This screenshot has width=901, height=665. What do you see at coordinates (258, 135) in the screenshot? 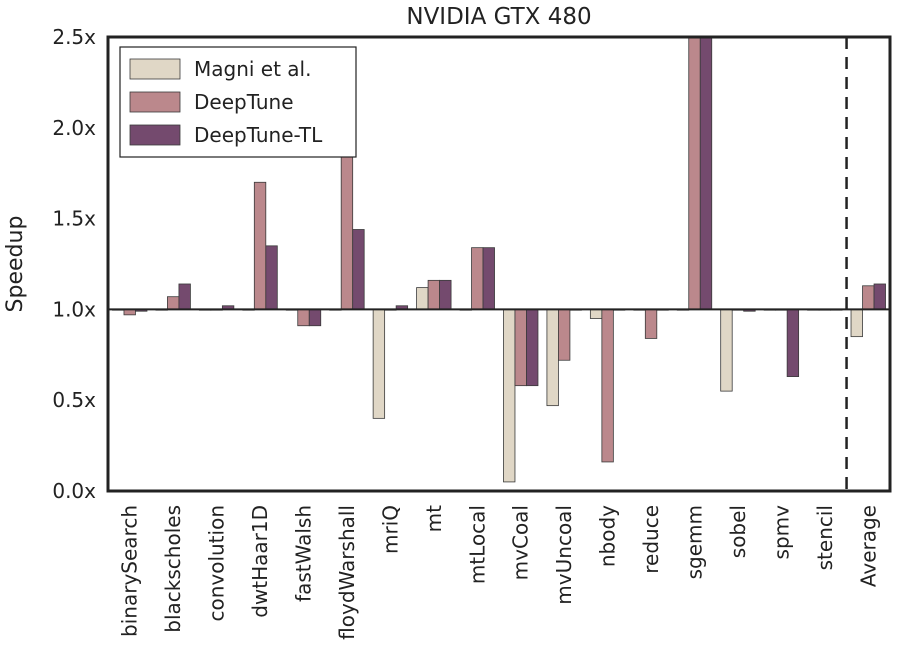
I see `legend-label: DeepTune-TL` at bounding box center [258, 135].